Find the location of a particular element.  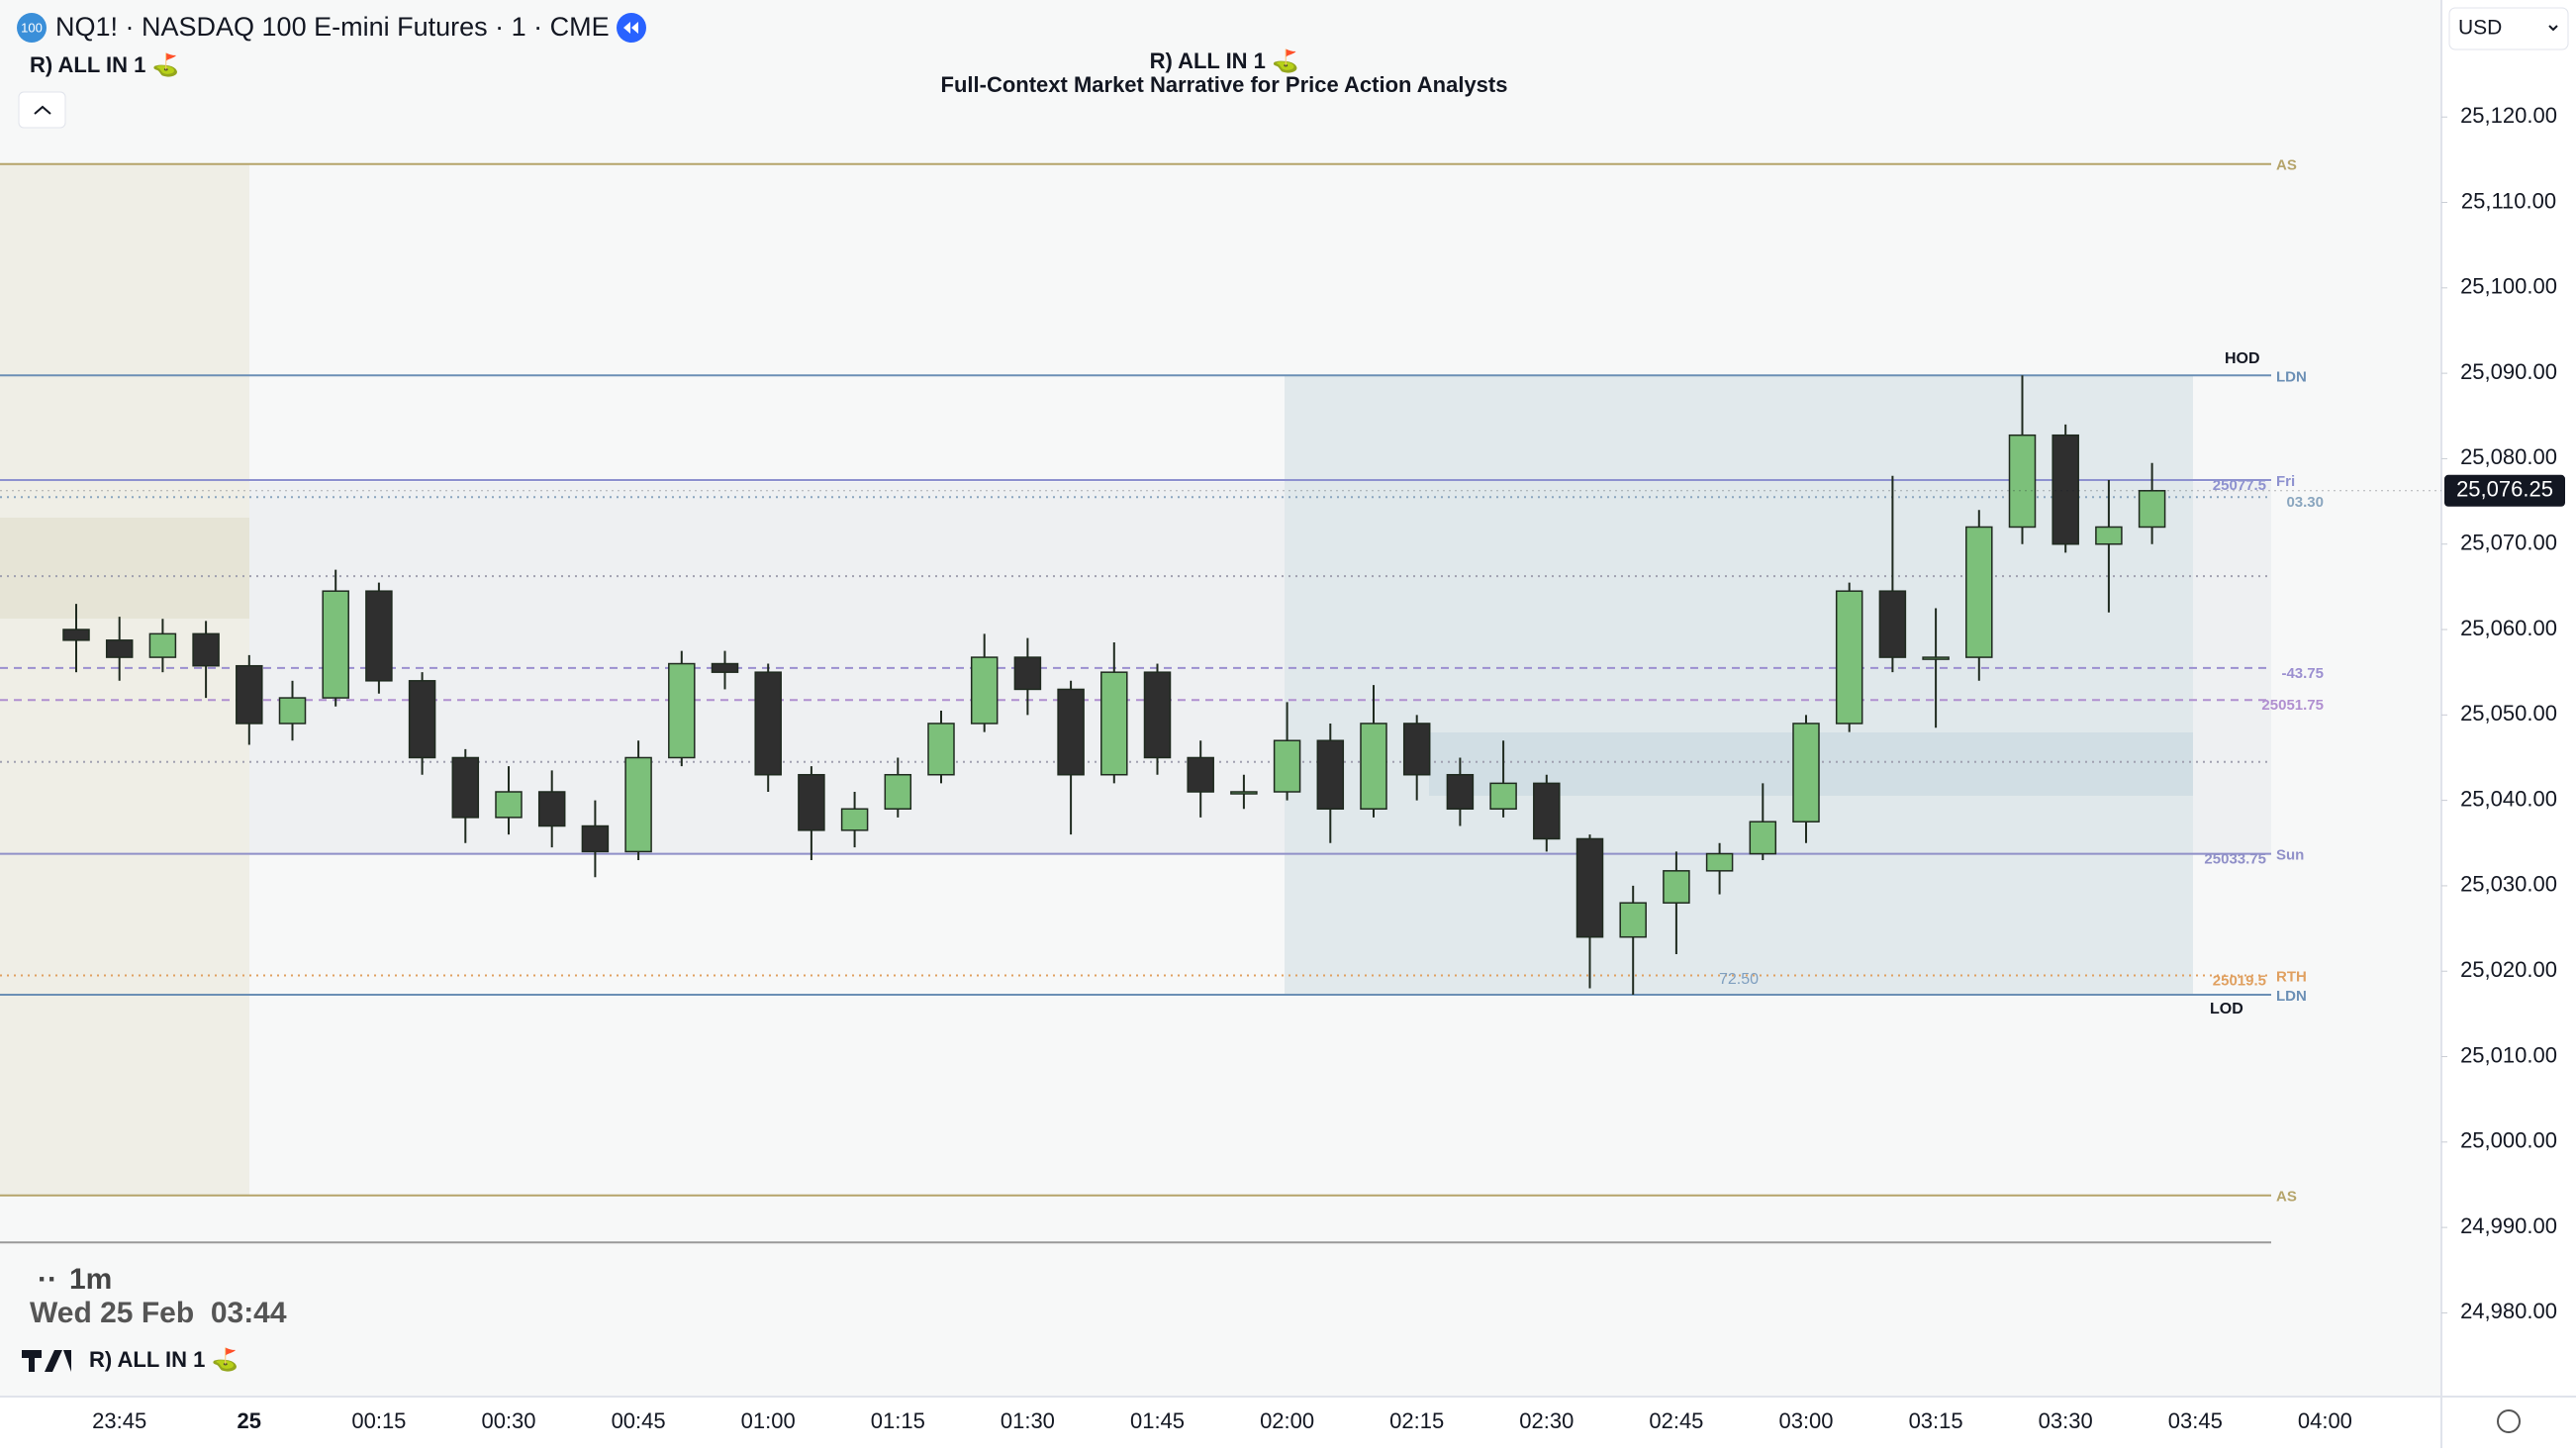

x-tick-label: 00:15 is located at coordinates (378, 1420).